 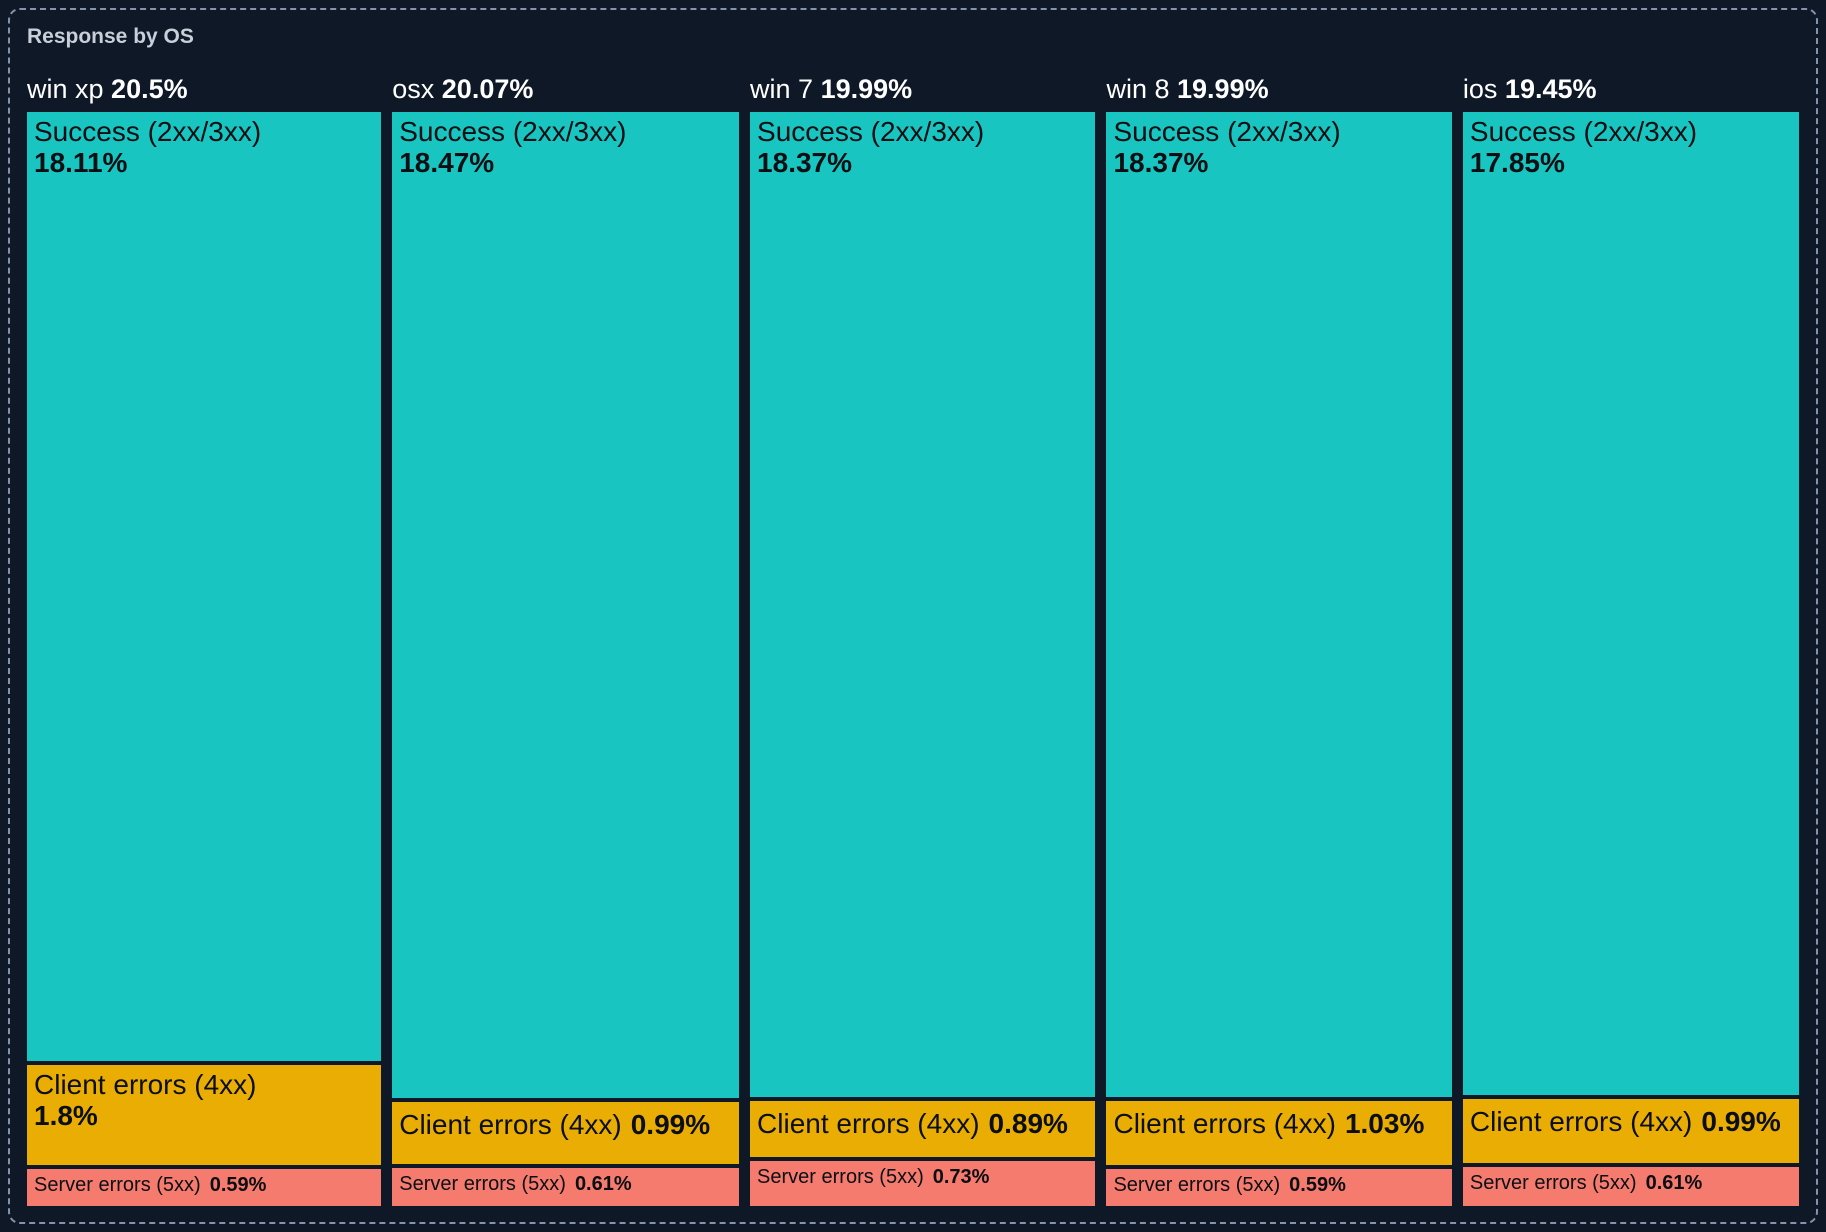 What do you see at coordinates (1278, 89) in the screenshot?
I see `os-column-header: win 8 19.99%` at bounding box center [1278, 89].